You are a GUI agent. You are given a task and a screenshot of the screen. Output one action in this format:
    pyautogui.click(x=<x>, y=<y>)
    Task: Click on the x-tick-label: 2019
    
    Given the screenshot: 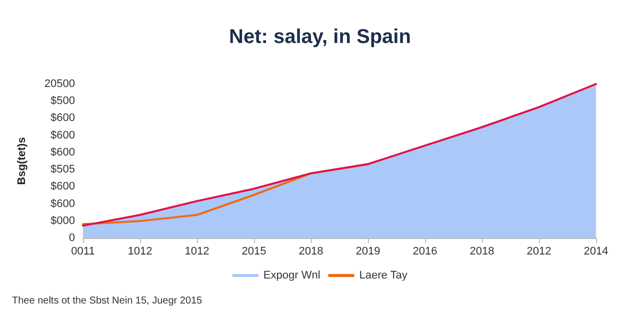 What is the action you would take?
    pyautogui.click(x=368, y=252)
    